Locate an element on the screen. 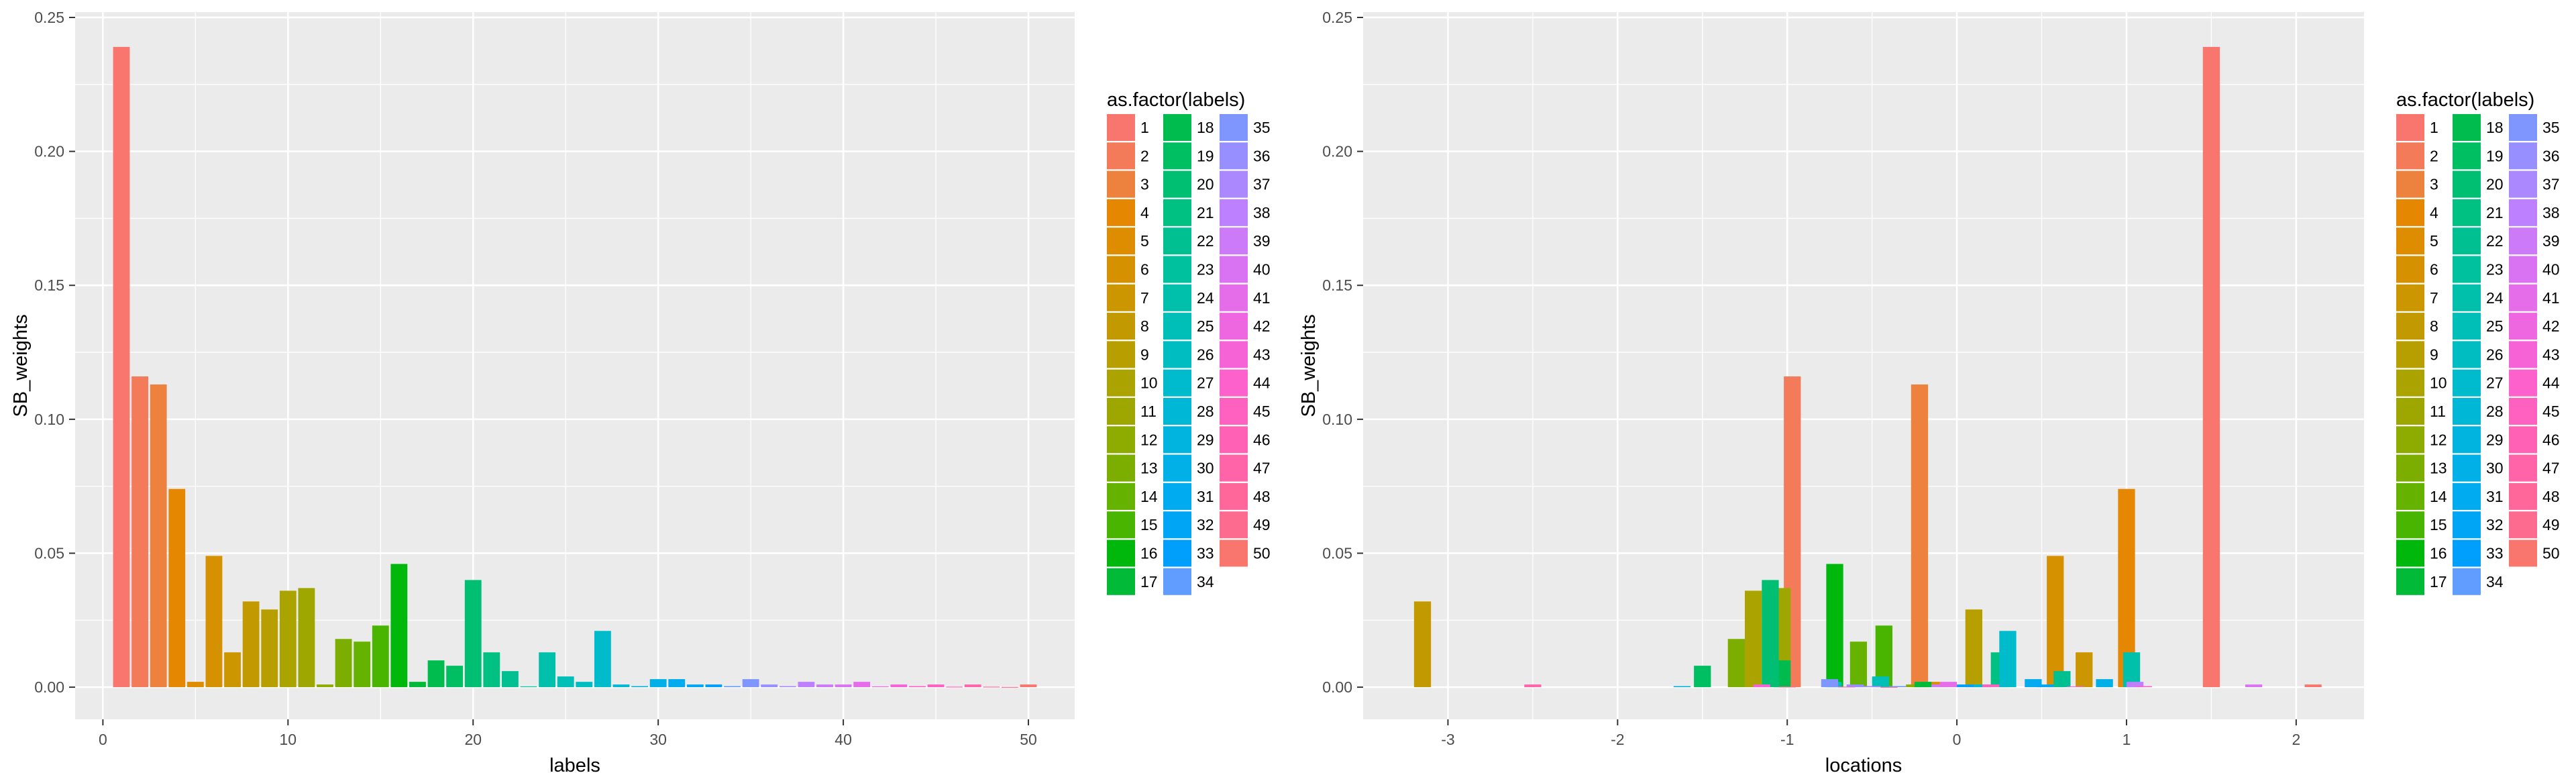 The height and width of the screenshot is (773, 2576). legend-label-37: 37 is located at coordinates (1262, 184).